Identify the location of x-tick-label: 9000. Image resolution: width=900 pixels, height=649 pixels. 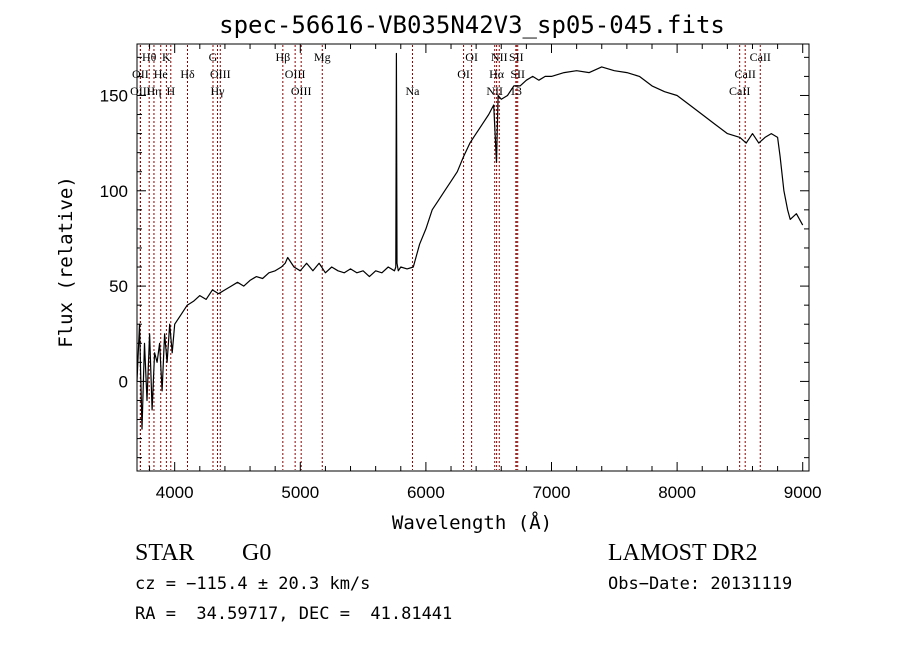
(803, 492).